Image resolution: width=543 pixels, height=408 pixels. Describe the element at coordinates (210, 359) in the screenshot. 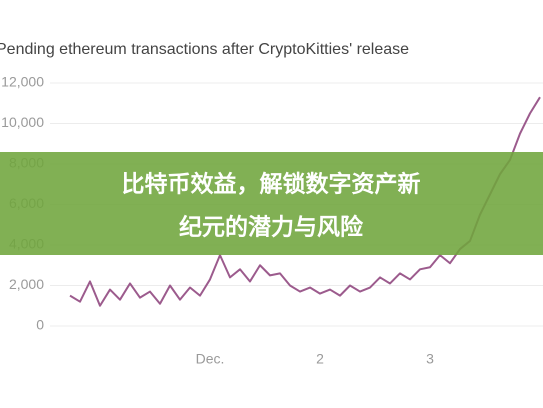

I see `x-tick-label: Dec.` at that location.